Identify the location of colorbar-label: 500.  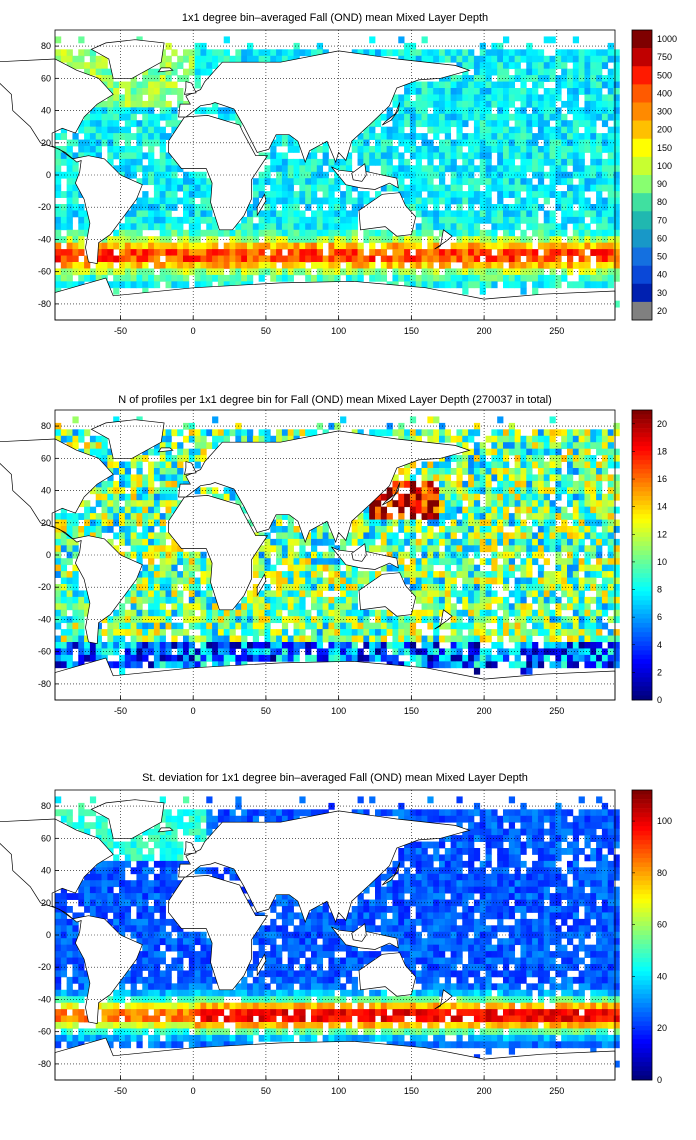
(664, 75).